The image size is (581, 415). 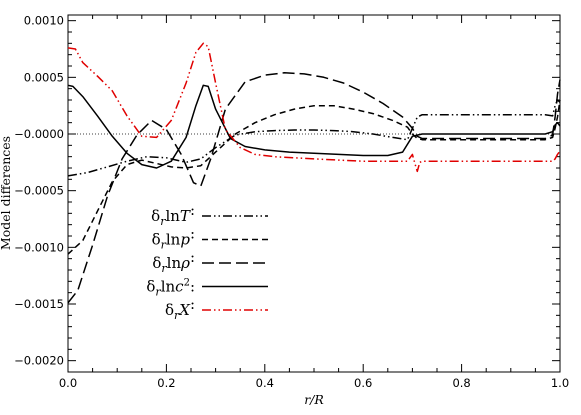 I want to click on x-axis-label: r/R, so click(x=314, y=399).